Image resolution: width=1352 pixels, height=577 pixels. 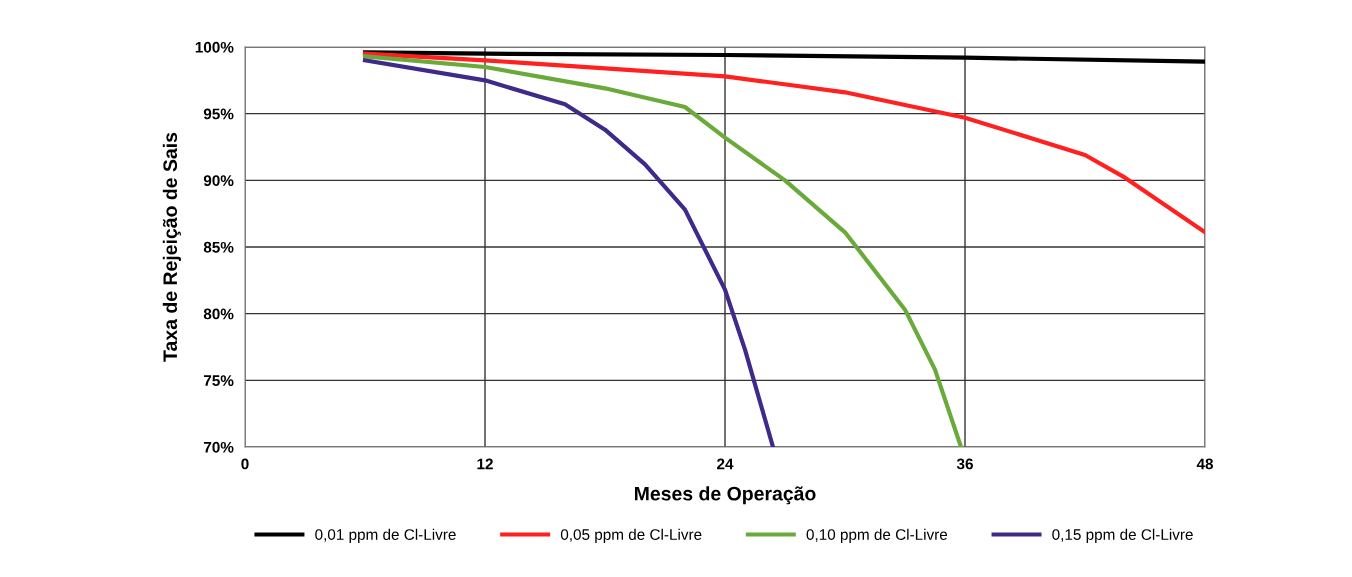 I want to click on y-tick-label: 70%, so click(x=218, y=447).